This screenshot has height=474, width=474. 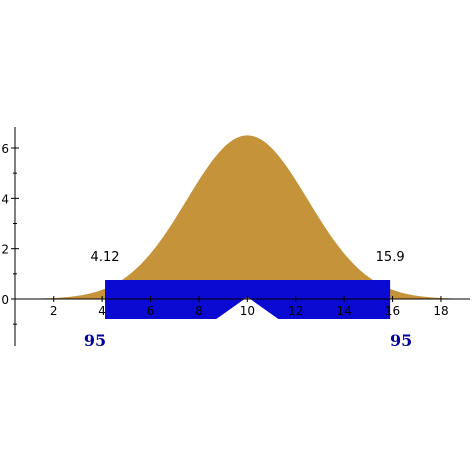 What do you see at coordinates (440, 311) in the screenshot?
I see `x-tick-label: 18` at bounding box center [440, 311].